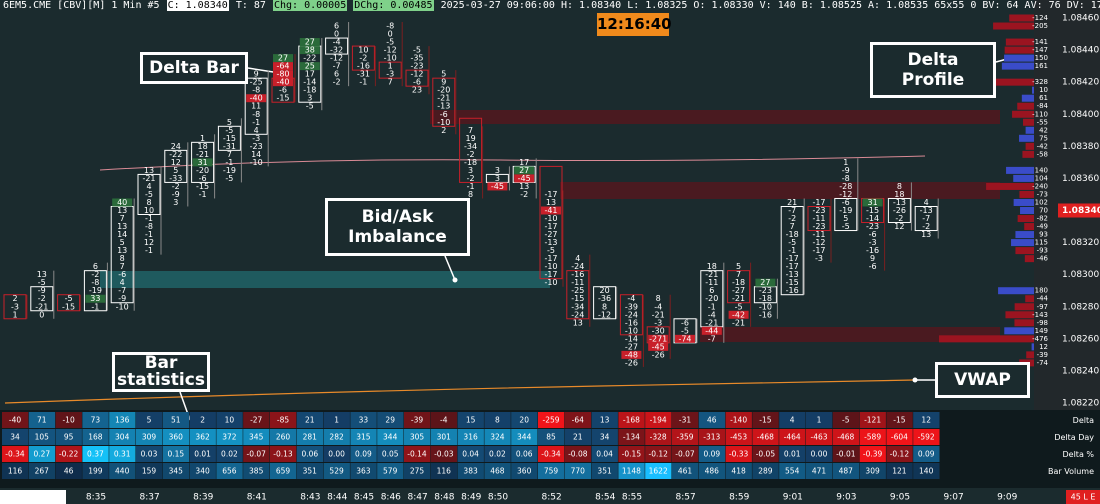  What do you see at coordinates (470, 454) in the screenshot?
I see `stat-value: 0.04` at bounding box center [470, 454].